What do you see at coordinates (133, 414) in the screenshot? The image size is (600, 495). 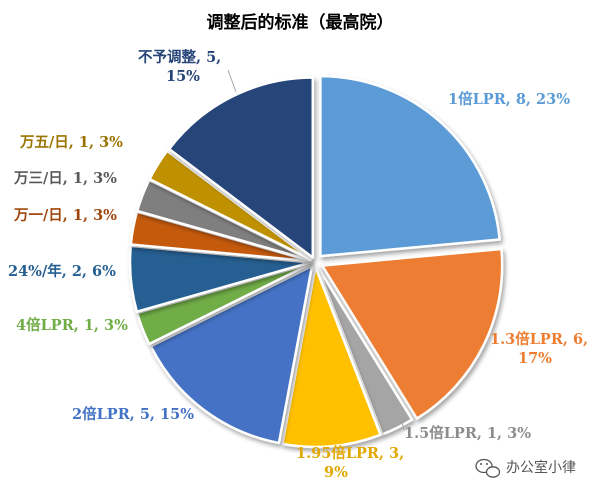 I see `data-label-2倍lpr: 2倍LPR, 5, 15%` at bounding box center [133, 414].